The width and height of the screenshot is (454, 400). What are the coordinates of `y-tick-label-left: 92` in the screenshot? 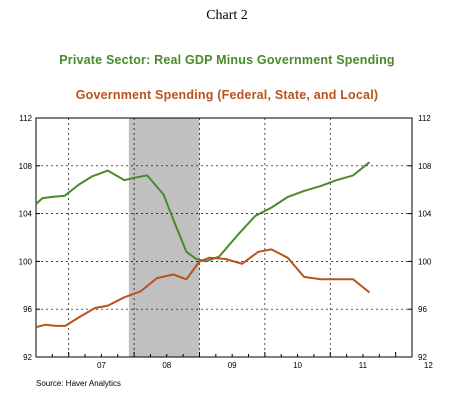 It's located at (27, 357).